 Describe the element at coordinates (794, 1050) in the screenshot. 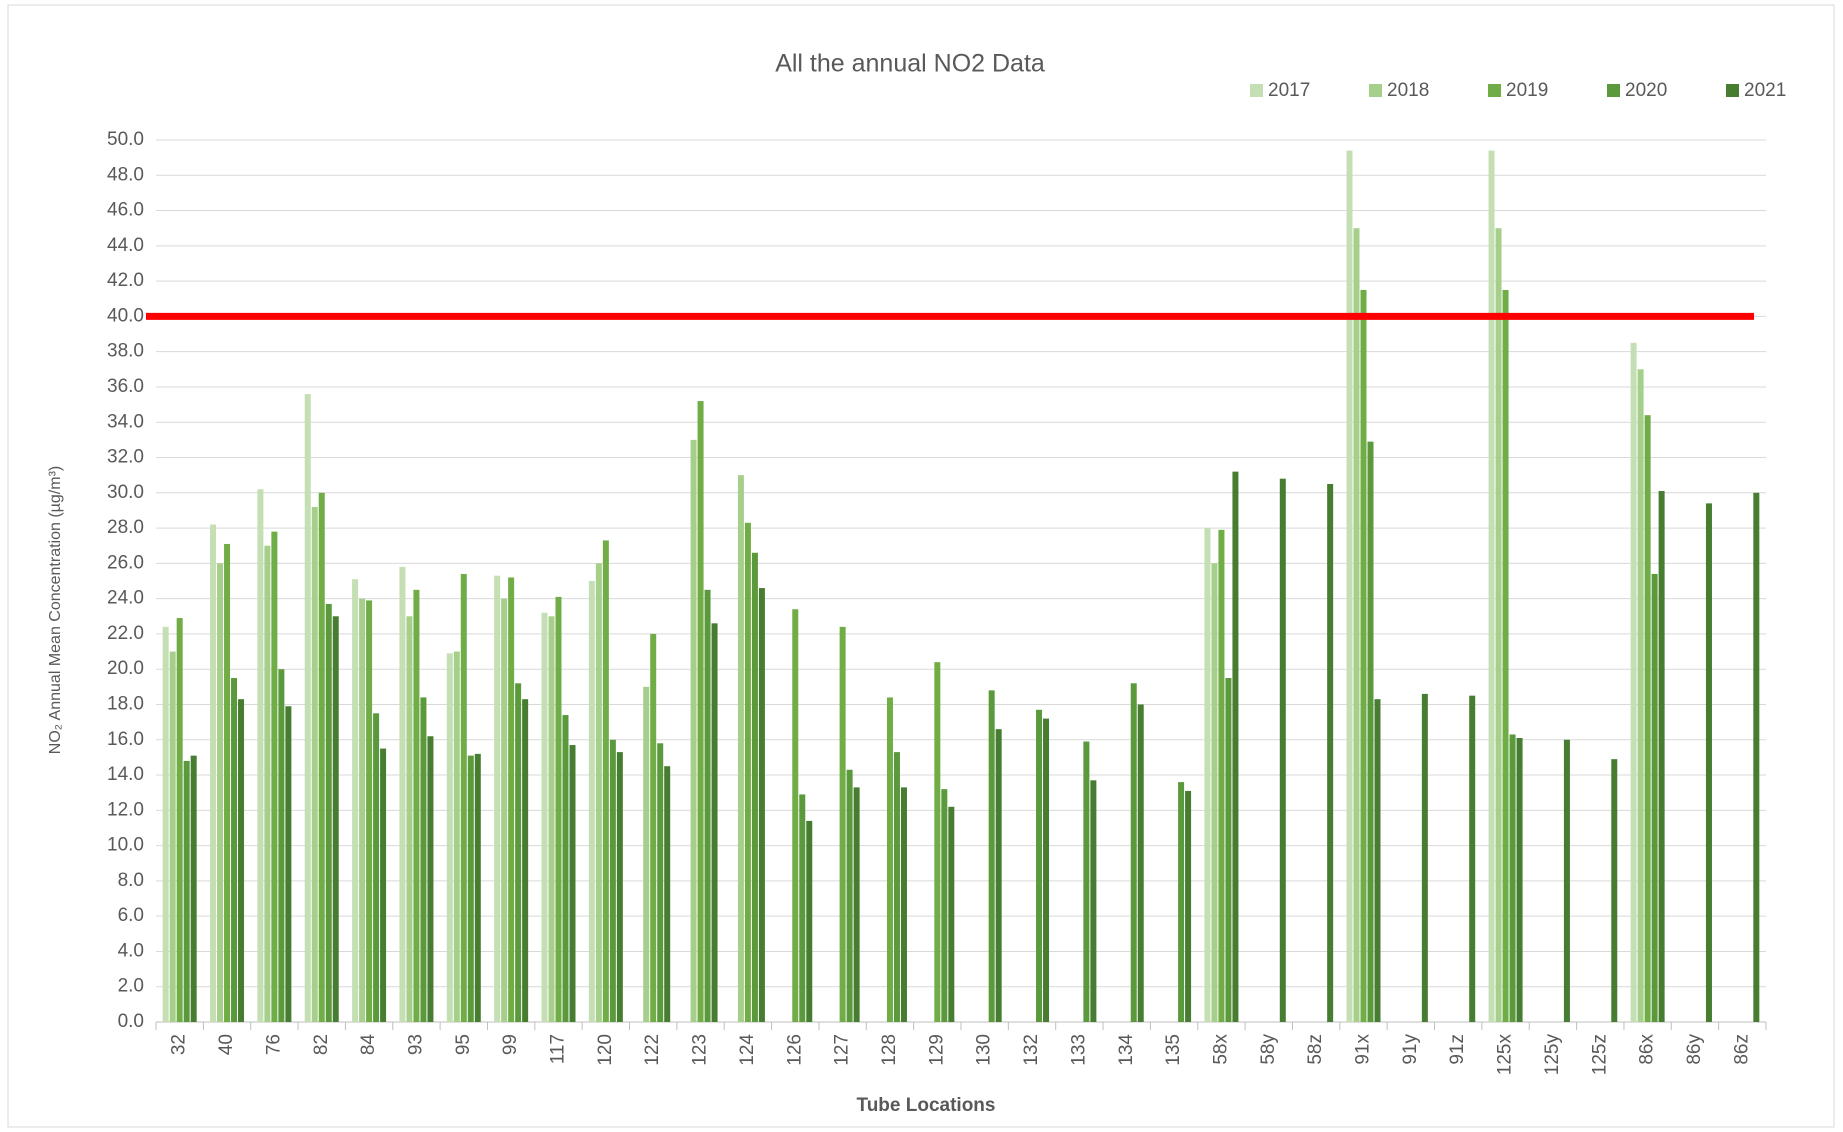

I see `x-tick-label: 126` at that location.